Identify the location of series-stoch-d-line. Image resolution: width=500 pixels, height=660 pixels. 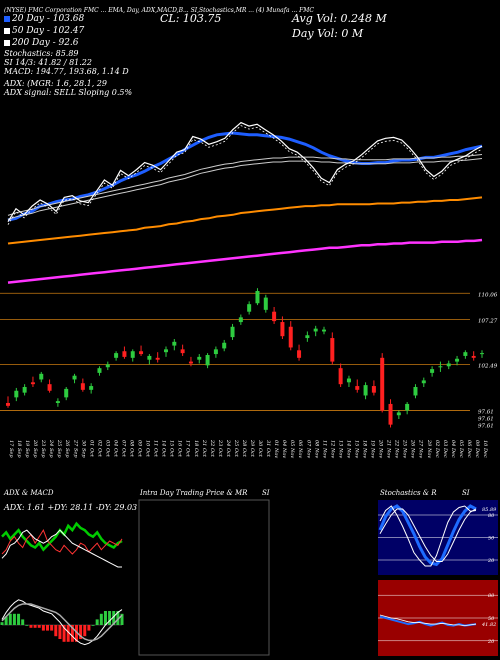
(428, 535).